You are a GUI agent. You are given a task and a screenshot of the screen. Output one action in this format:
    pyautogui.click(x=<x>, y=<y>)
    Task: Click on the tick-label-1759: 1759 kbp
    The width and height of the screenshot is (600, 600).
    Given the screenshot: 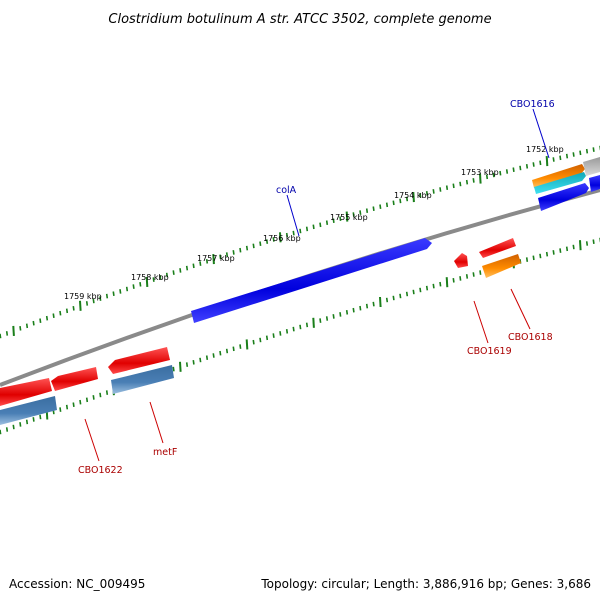 What is the action you would take?
    pyautogui.click(x=83, y=296)
    